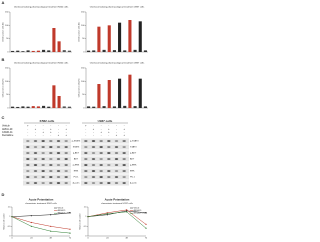  I want to click on band-label: STAT3, so click(133, 147).